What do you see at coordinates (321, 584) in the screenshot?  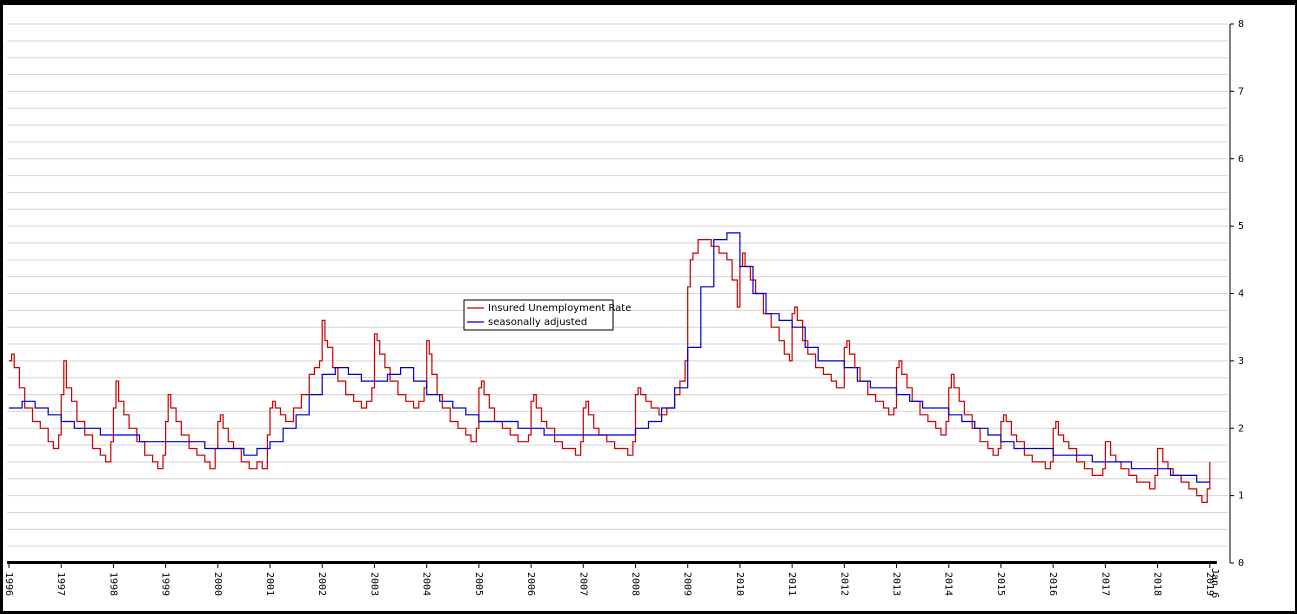 I see `x-tick-label: 2002` at bounding box center [321, 584].